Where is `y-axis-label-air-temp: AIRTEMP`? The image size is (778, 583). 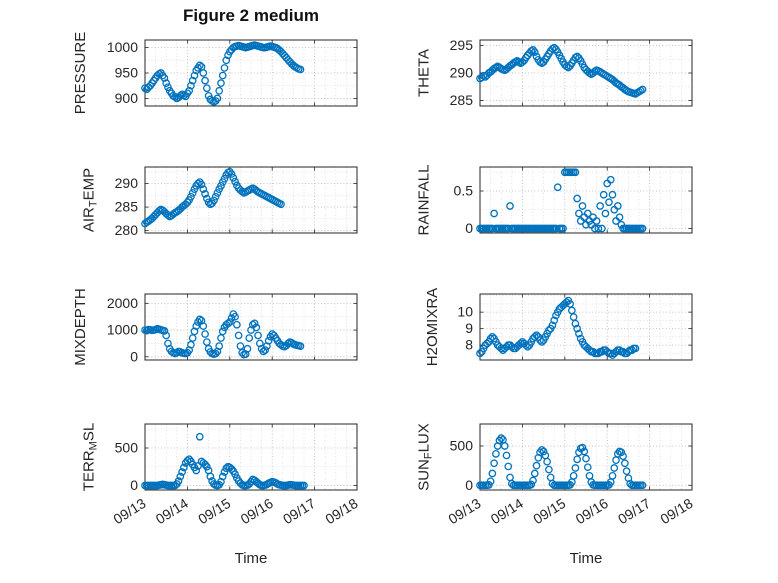
y-axis-label-air-temp: AIRTEMP is located at coordinates (90, 200).